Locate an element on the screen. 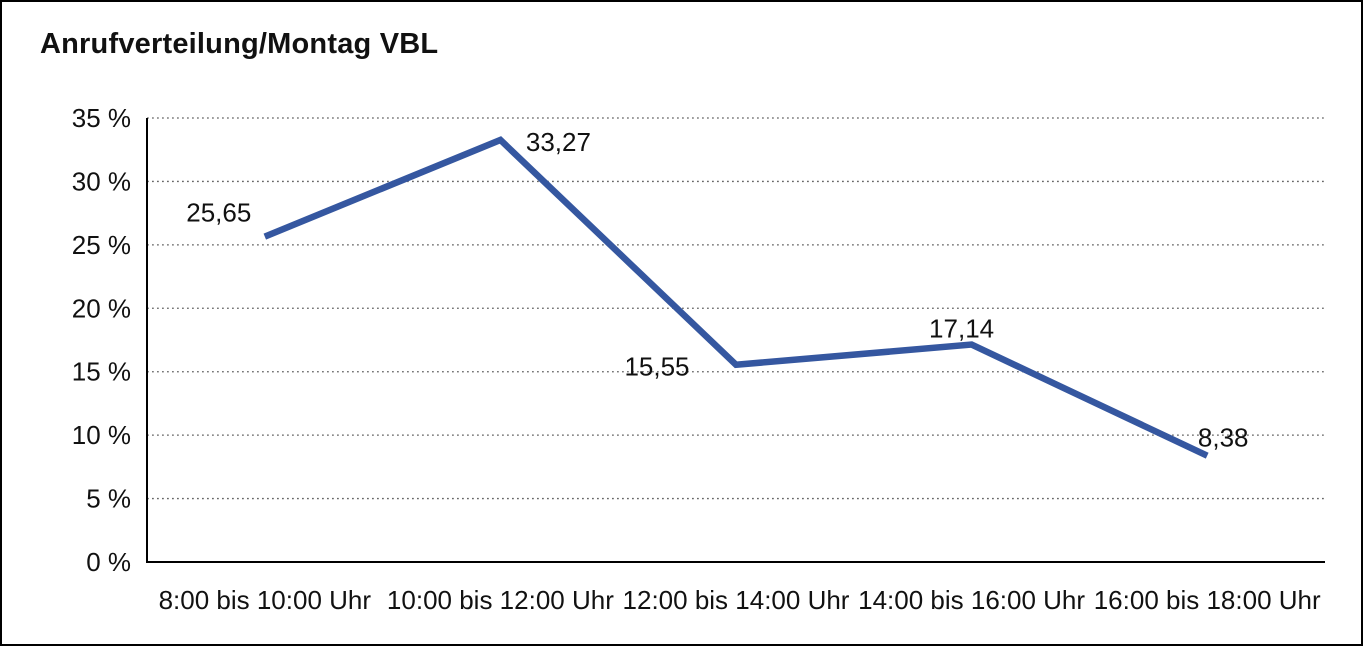  data-point-label: 15,55 is located at coordinates (656, 367).